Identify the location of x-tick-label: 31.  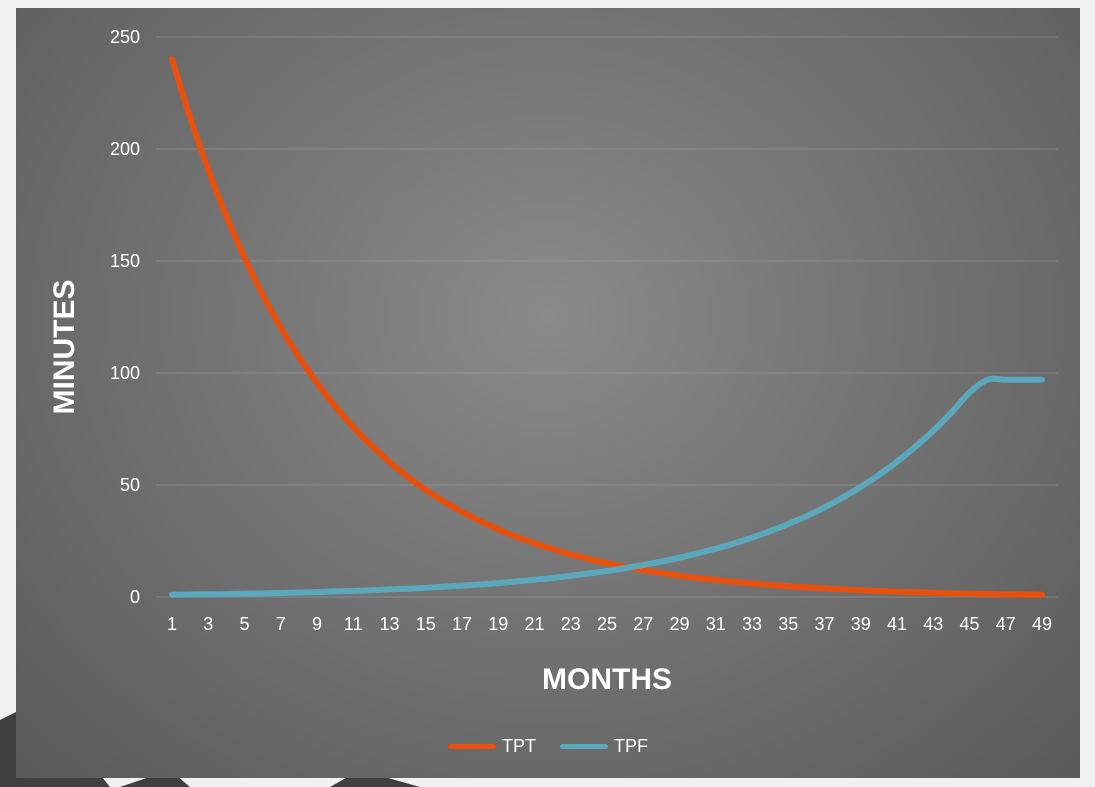
(716, 624).